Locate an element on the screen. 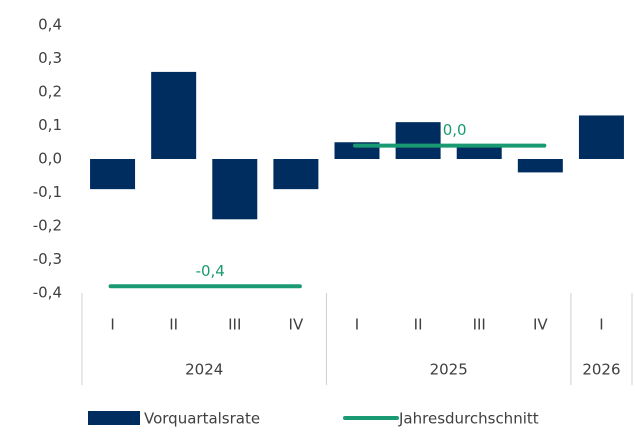 This screenshot has height=432, width=635. legend-swatch is located at coordinates (114, 418).